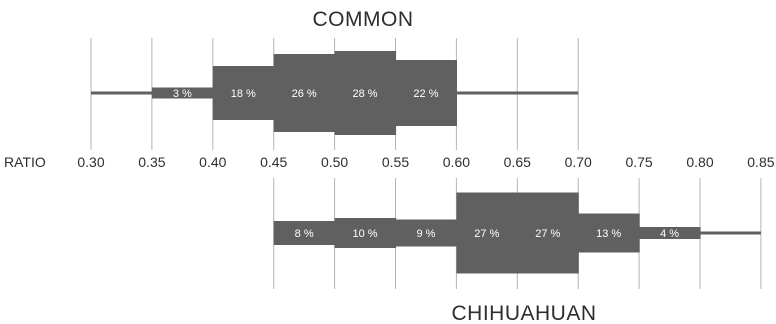  Describe the element at coordinates (151, 162) in the screenshot. I see `tick-label: 0.35` at that location.